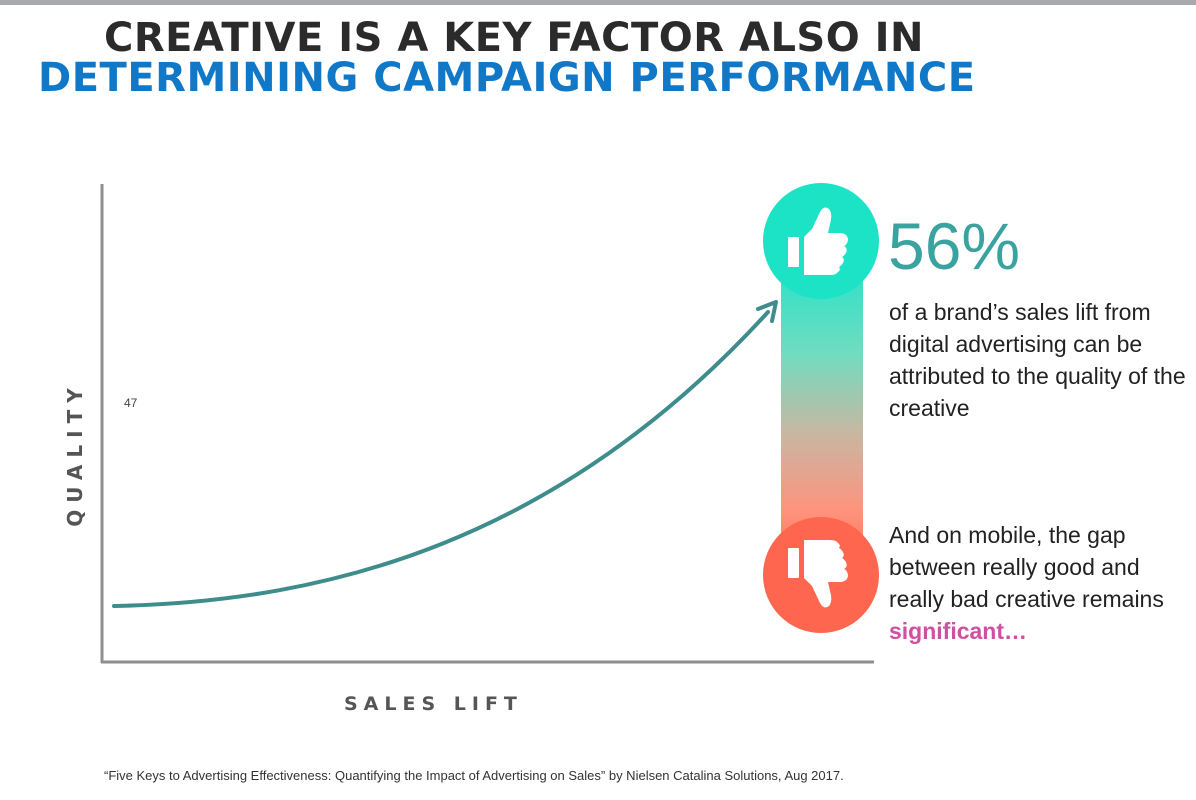  What do you see at coordinates (767, 311) in the screenshot?
I see `growth-curve-arrowhead` at bounding box center [767, 311].